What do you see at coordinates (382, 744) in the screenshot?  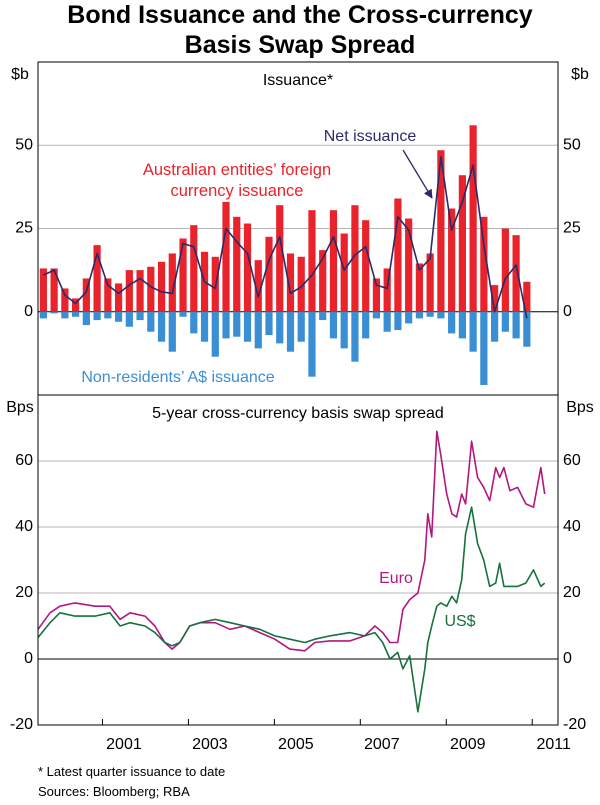 I see `x-tick-label: 2007` at bounding box center [382, 744].